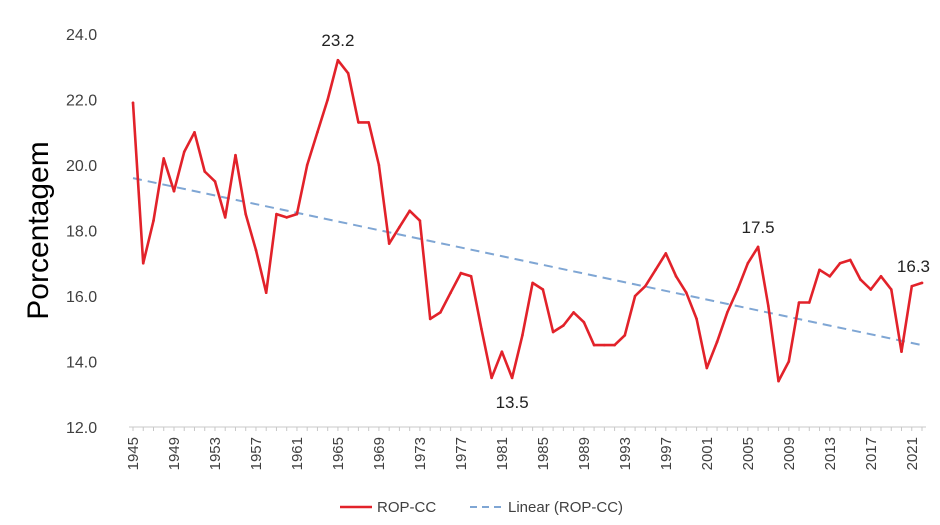 The height and width of the screenshot is (525, 940). What do you see at coordinates (379, 453) in the screenshot?
I see `x-tick-label: 1969` at bounding box center [379, 453].